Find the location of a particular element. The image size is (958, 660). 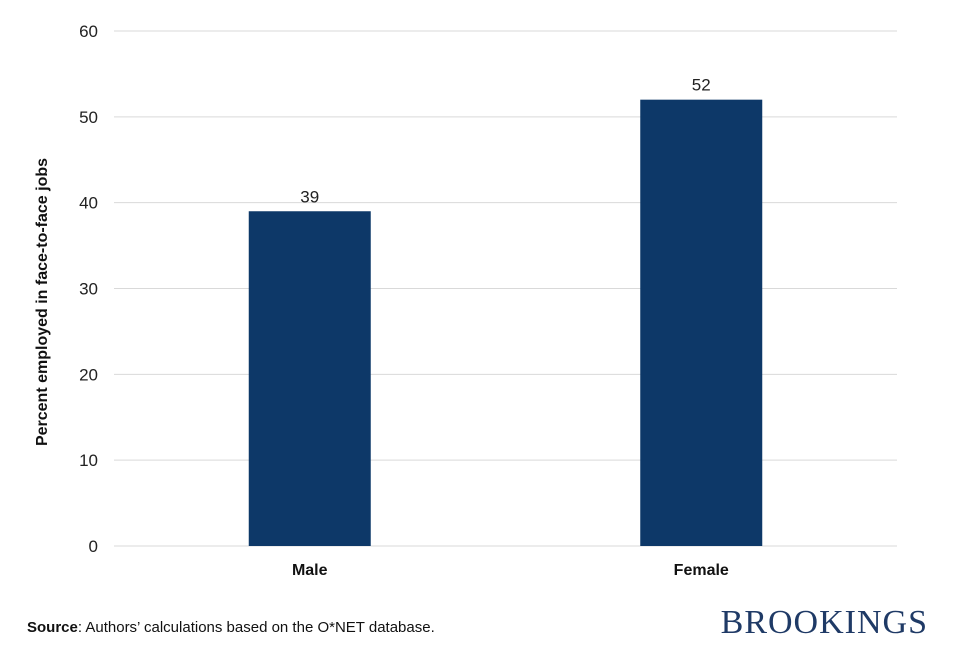

data-label-male: 39 is located at coordinates (309, 196).